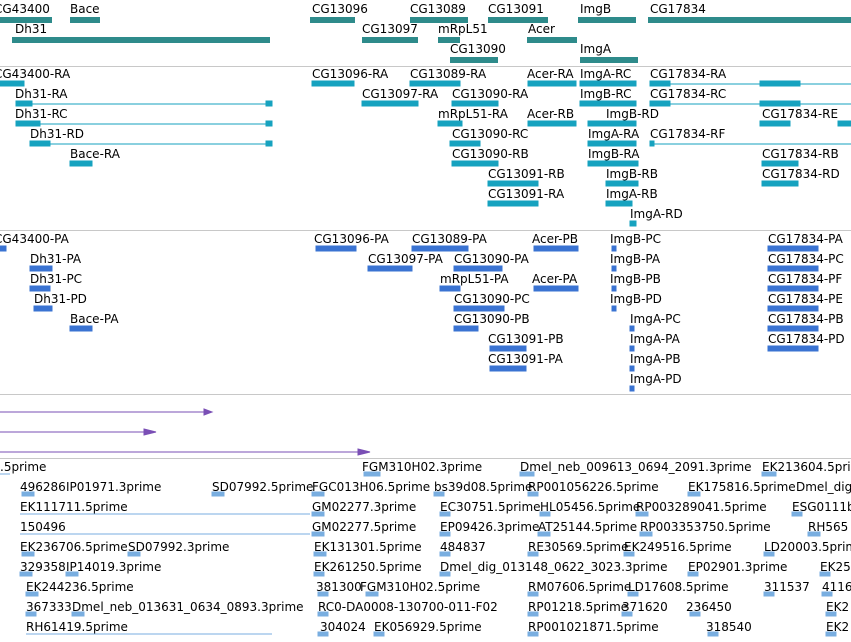  What do you see at coordinates (114, 487) in the screenshot?
I see `est-label: IP01971.3prime` at bounding box center [114, 487].